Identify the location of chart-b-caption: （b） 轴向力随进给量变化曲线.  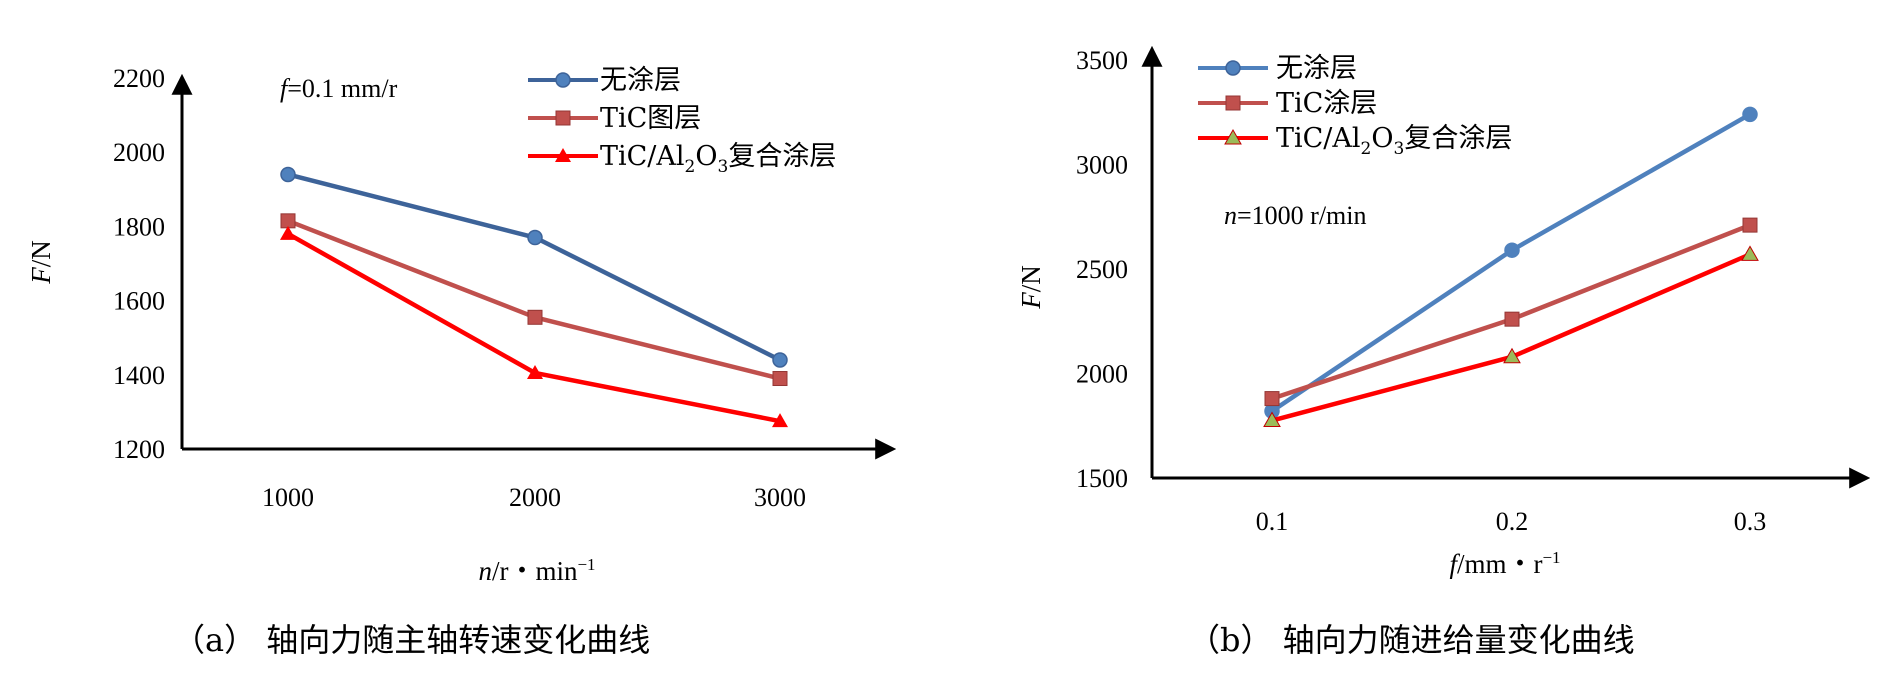
(1411, 640).